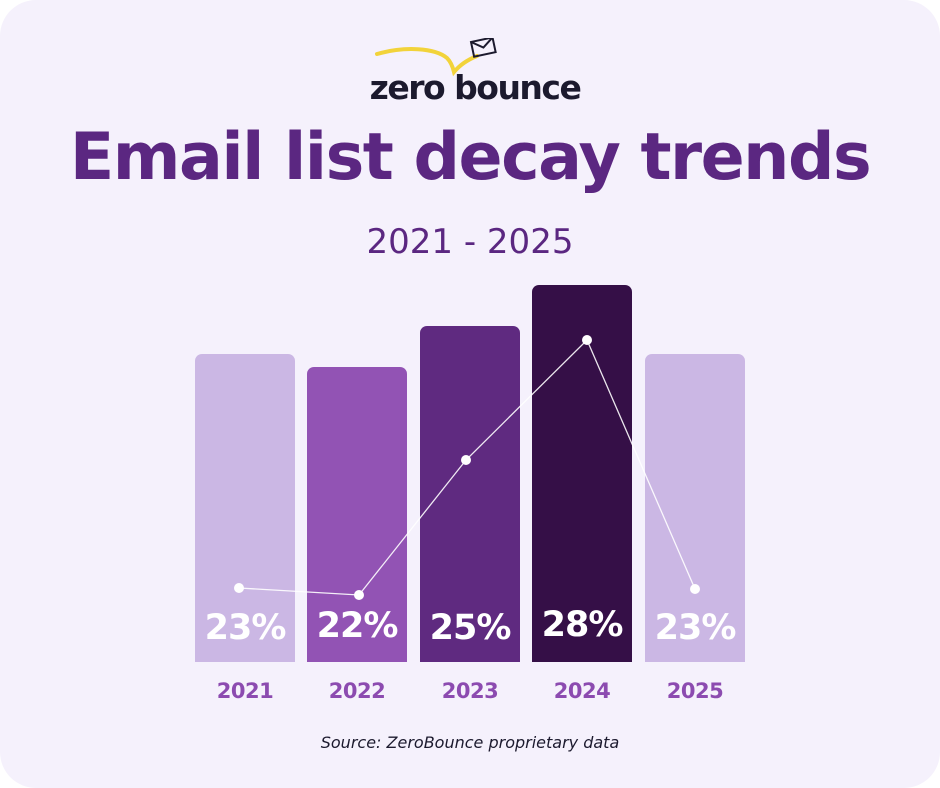  What do you see at coordinates (470, 242) in the screenshot?
I see `date-range-subtitle: 2021 - 2025` at bounding box center [470, 242].